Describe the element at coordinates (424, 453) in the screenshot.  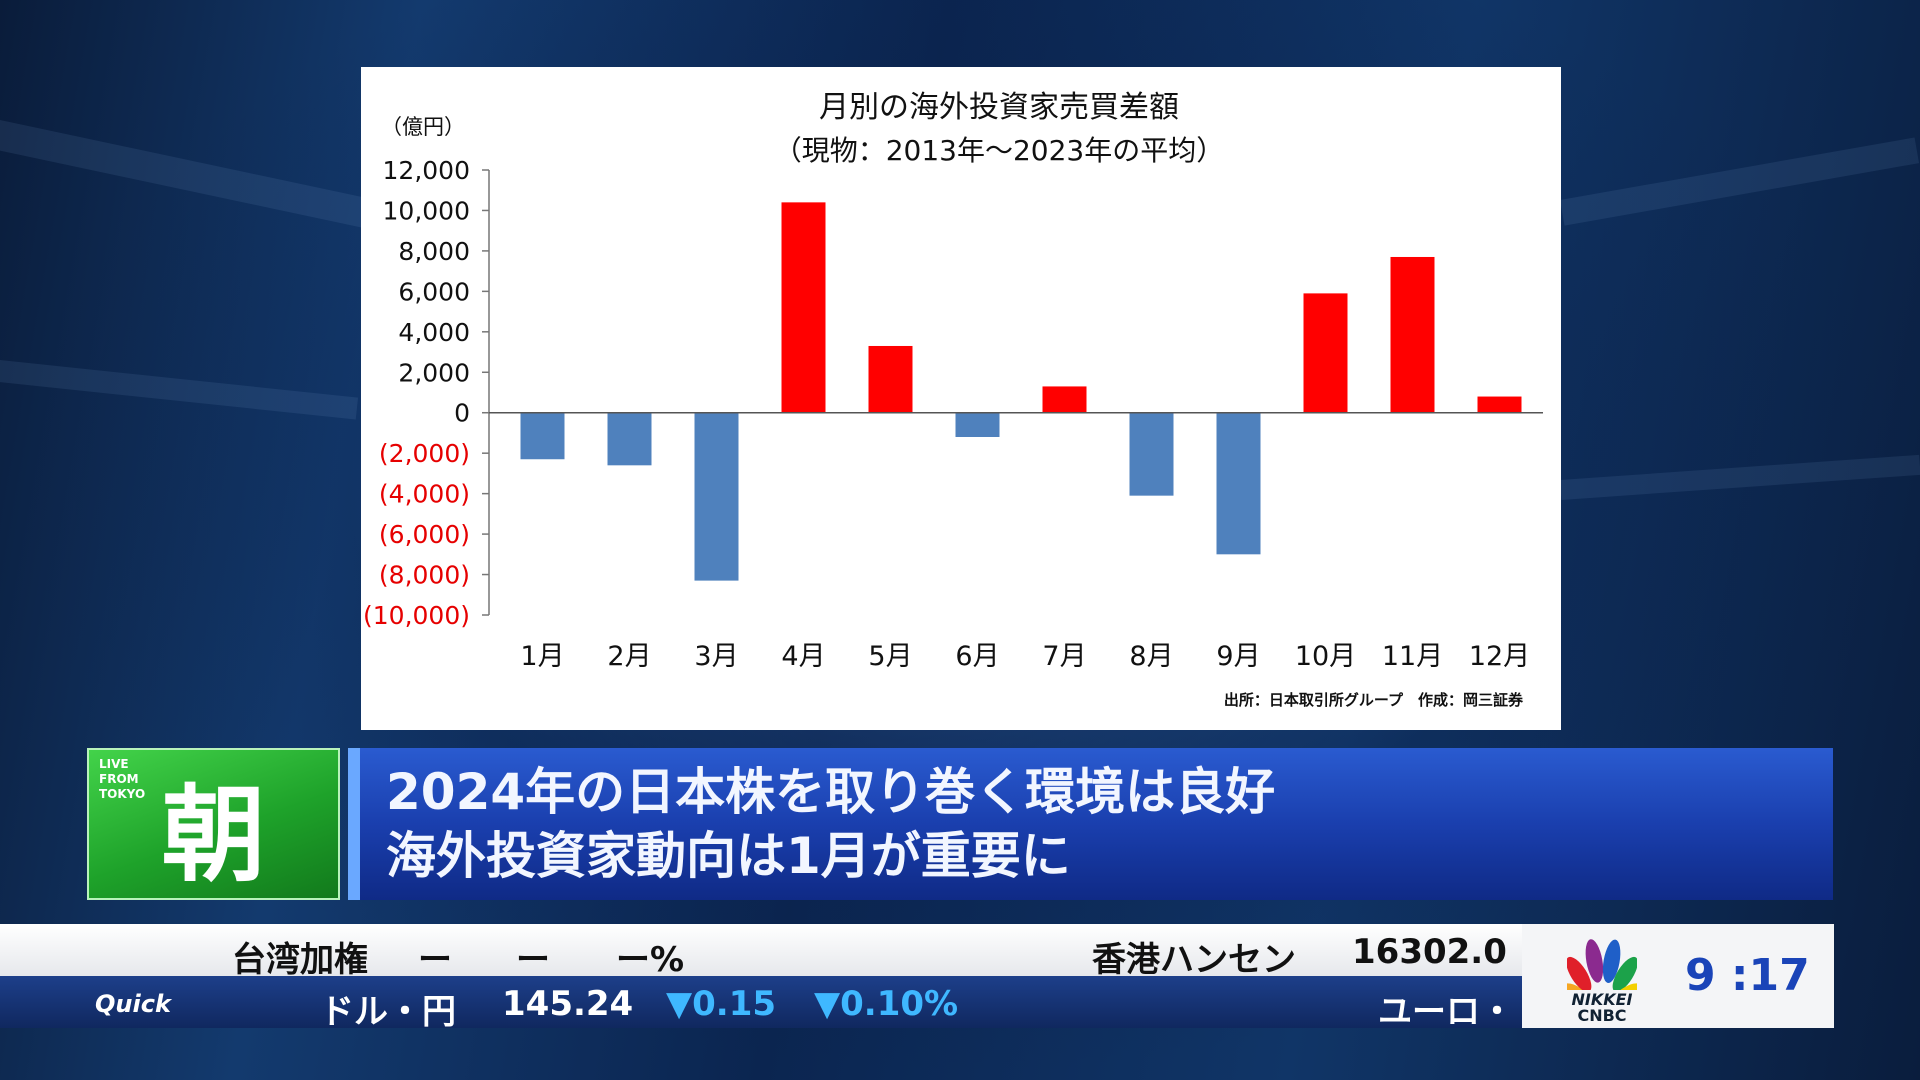
I see `y-tick-label: (2,000)` at that location.